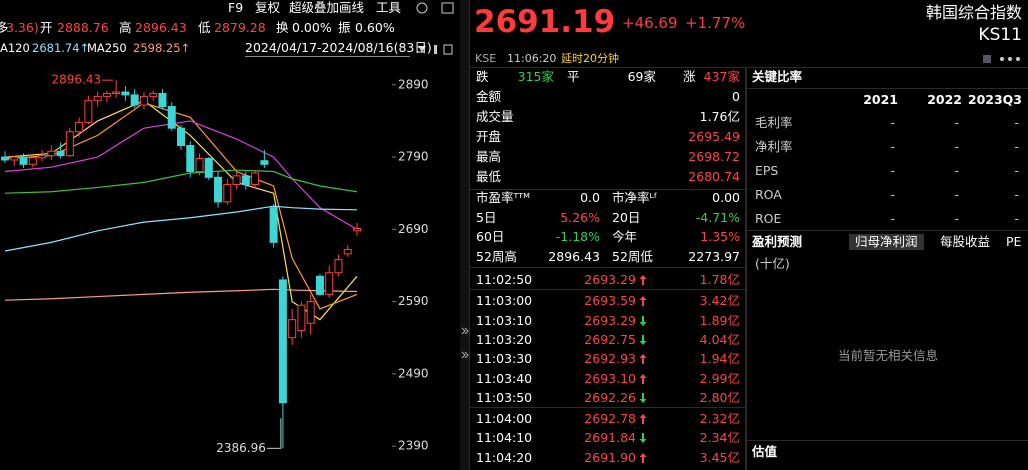  Describe the element at coordinates (768, 194) in the screenshot. I see `row-label: ROA` at that location.